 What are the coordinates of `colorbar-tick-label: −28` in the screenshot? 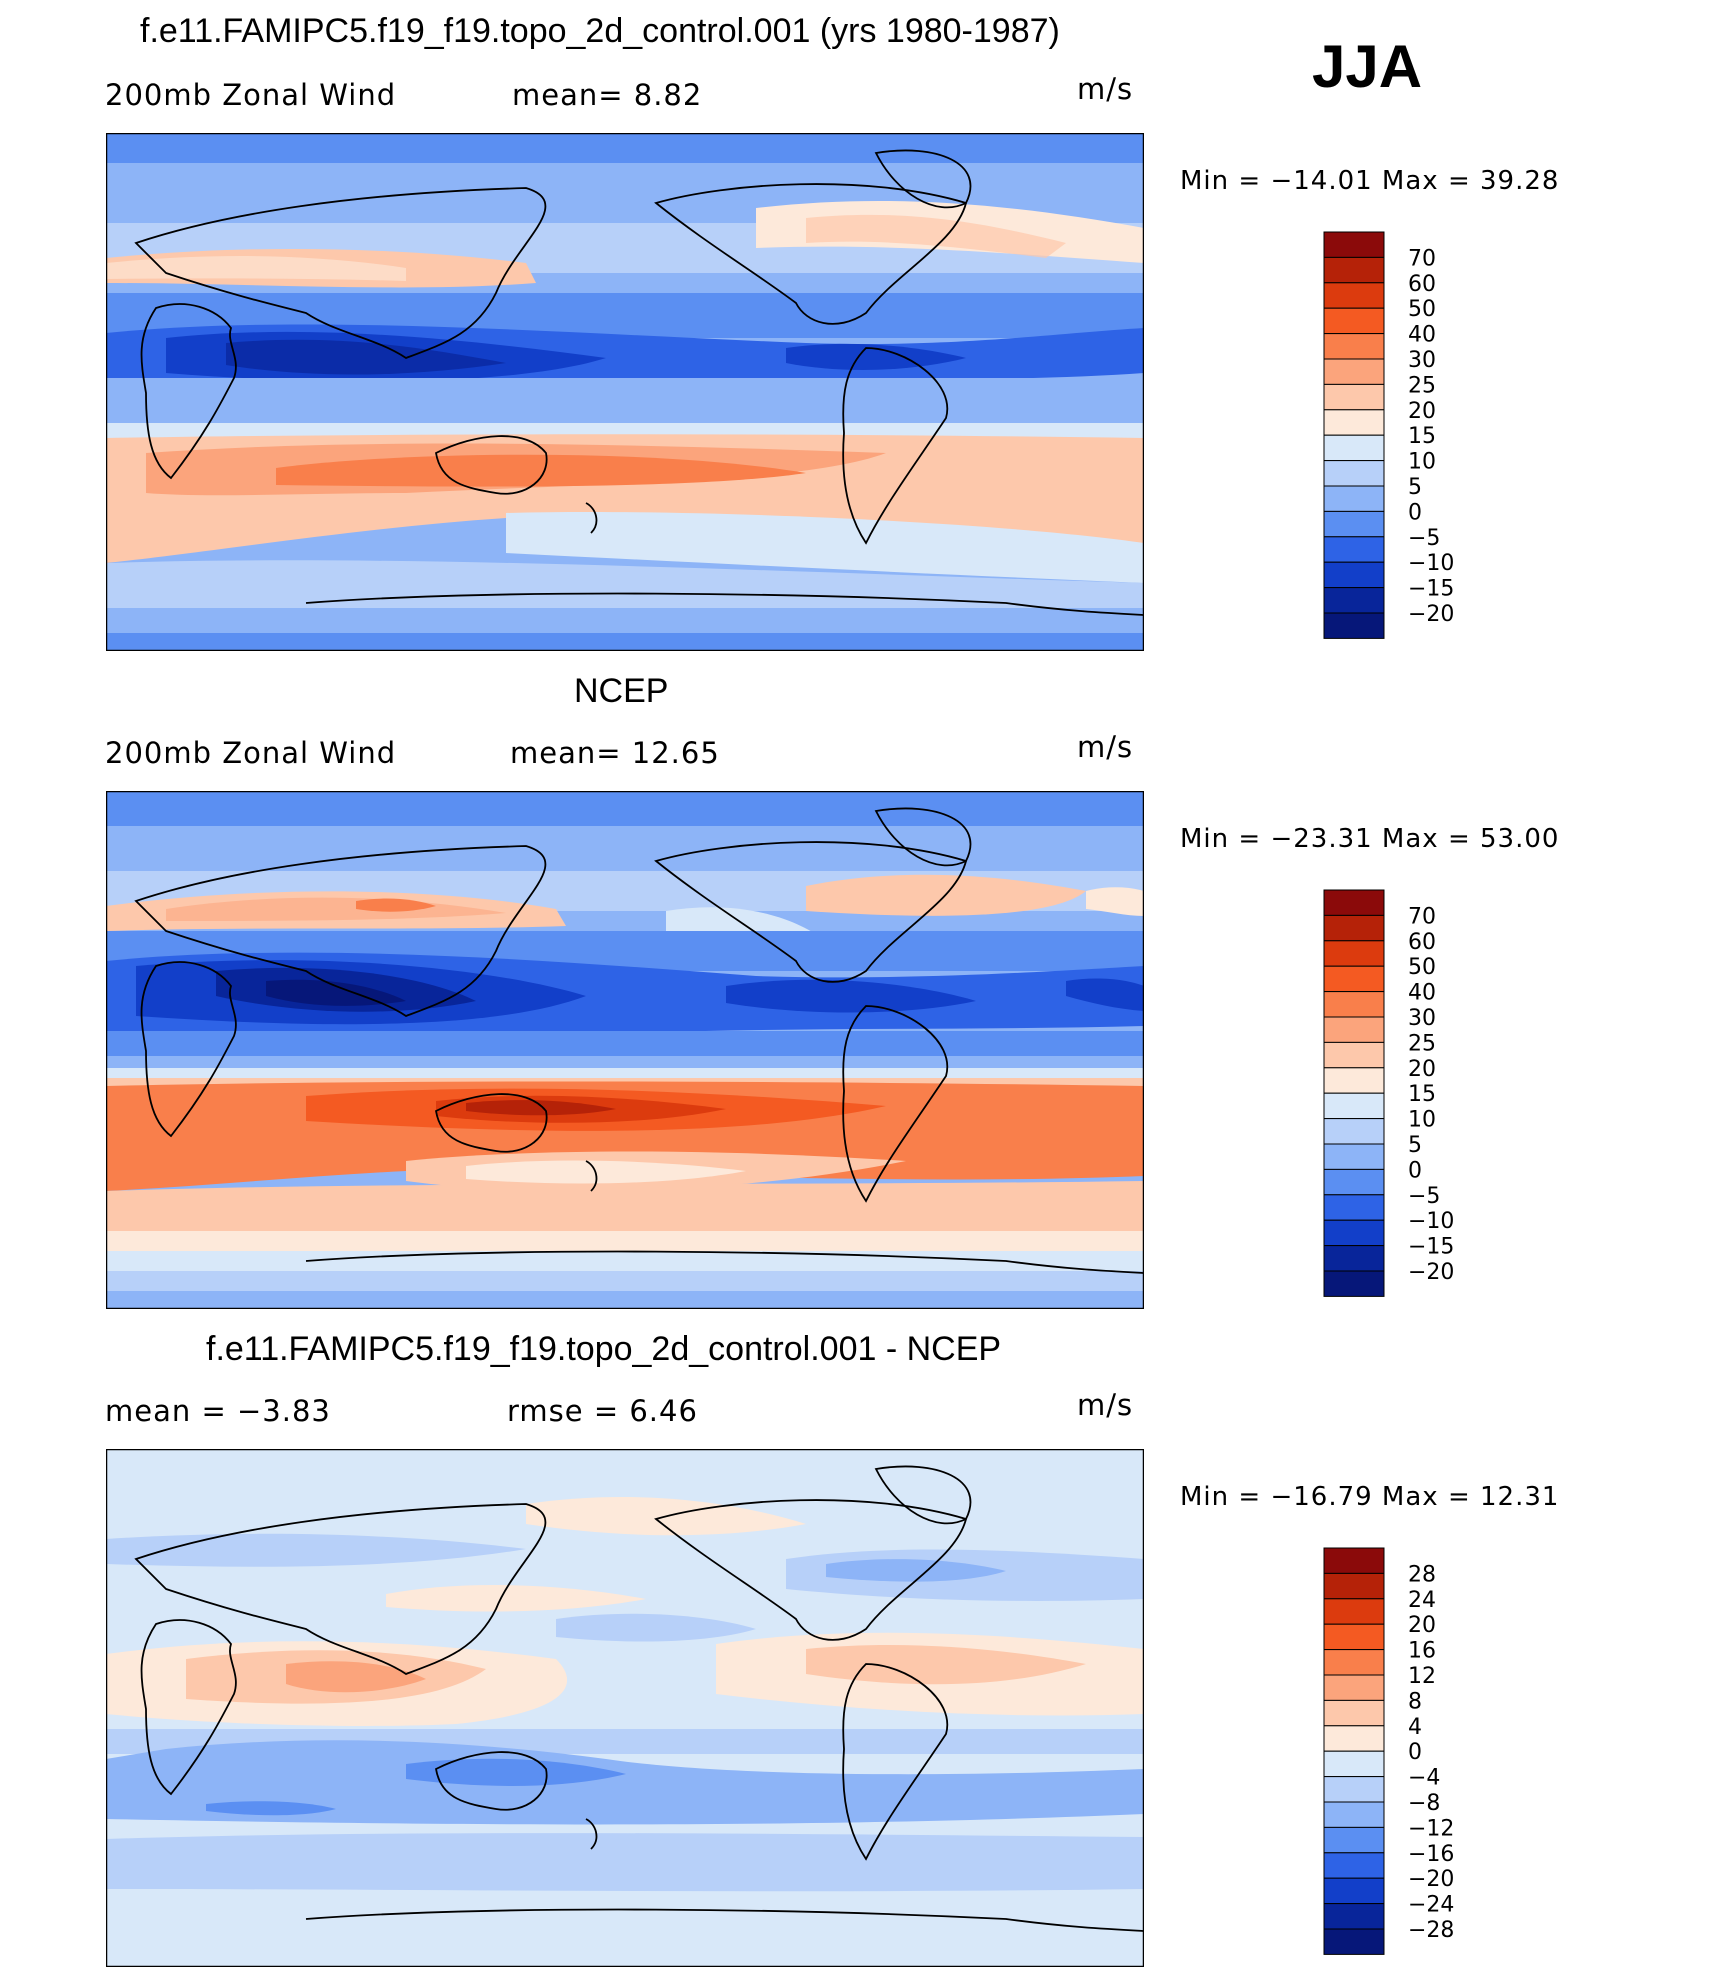 It's located at (1431, 1930).